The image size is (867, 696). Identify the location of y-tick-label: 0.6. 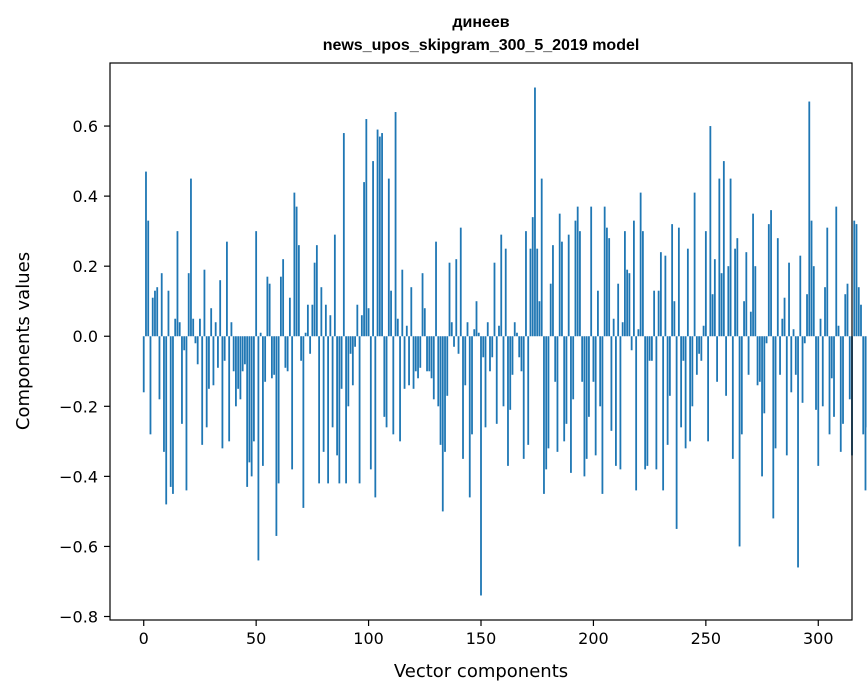
(85, 126).